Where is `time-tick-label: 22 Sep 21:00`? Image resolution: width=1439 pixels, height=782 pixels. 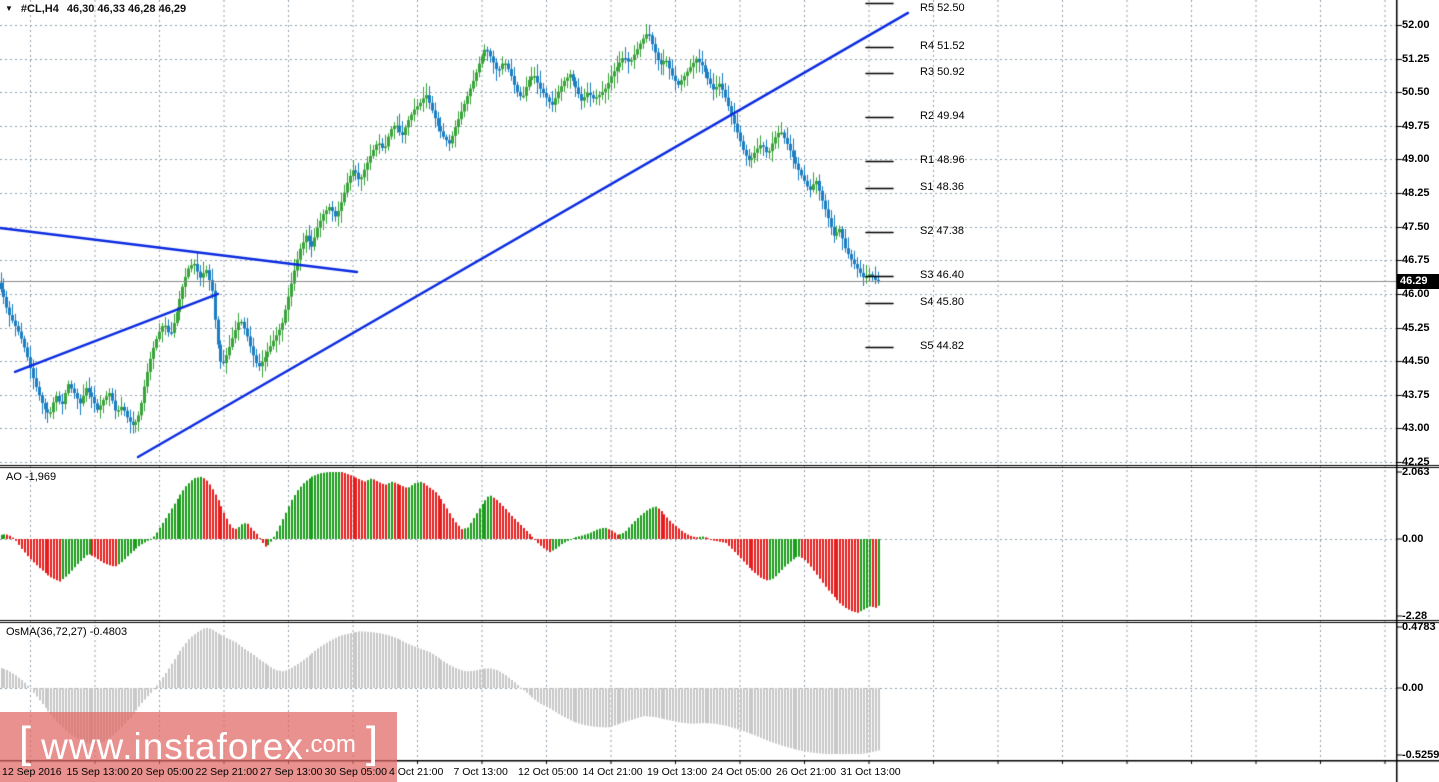
time-tick-label: 22 Sep 21:00 is located at coordinates (226, 772).